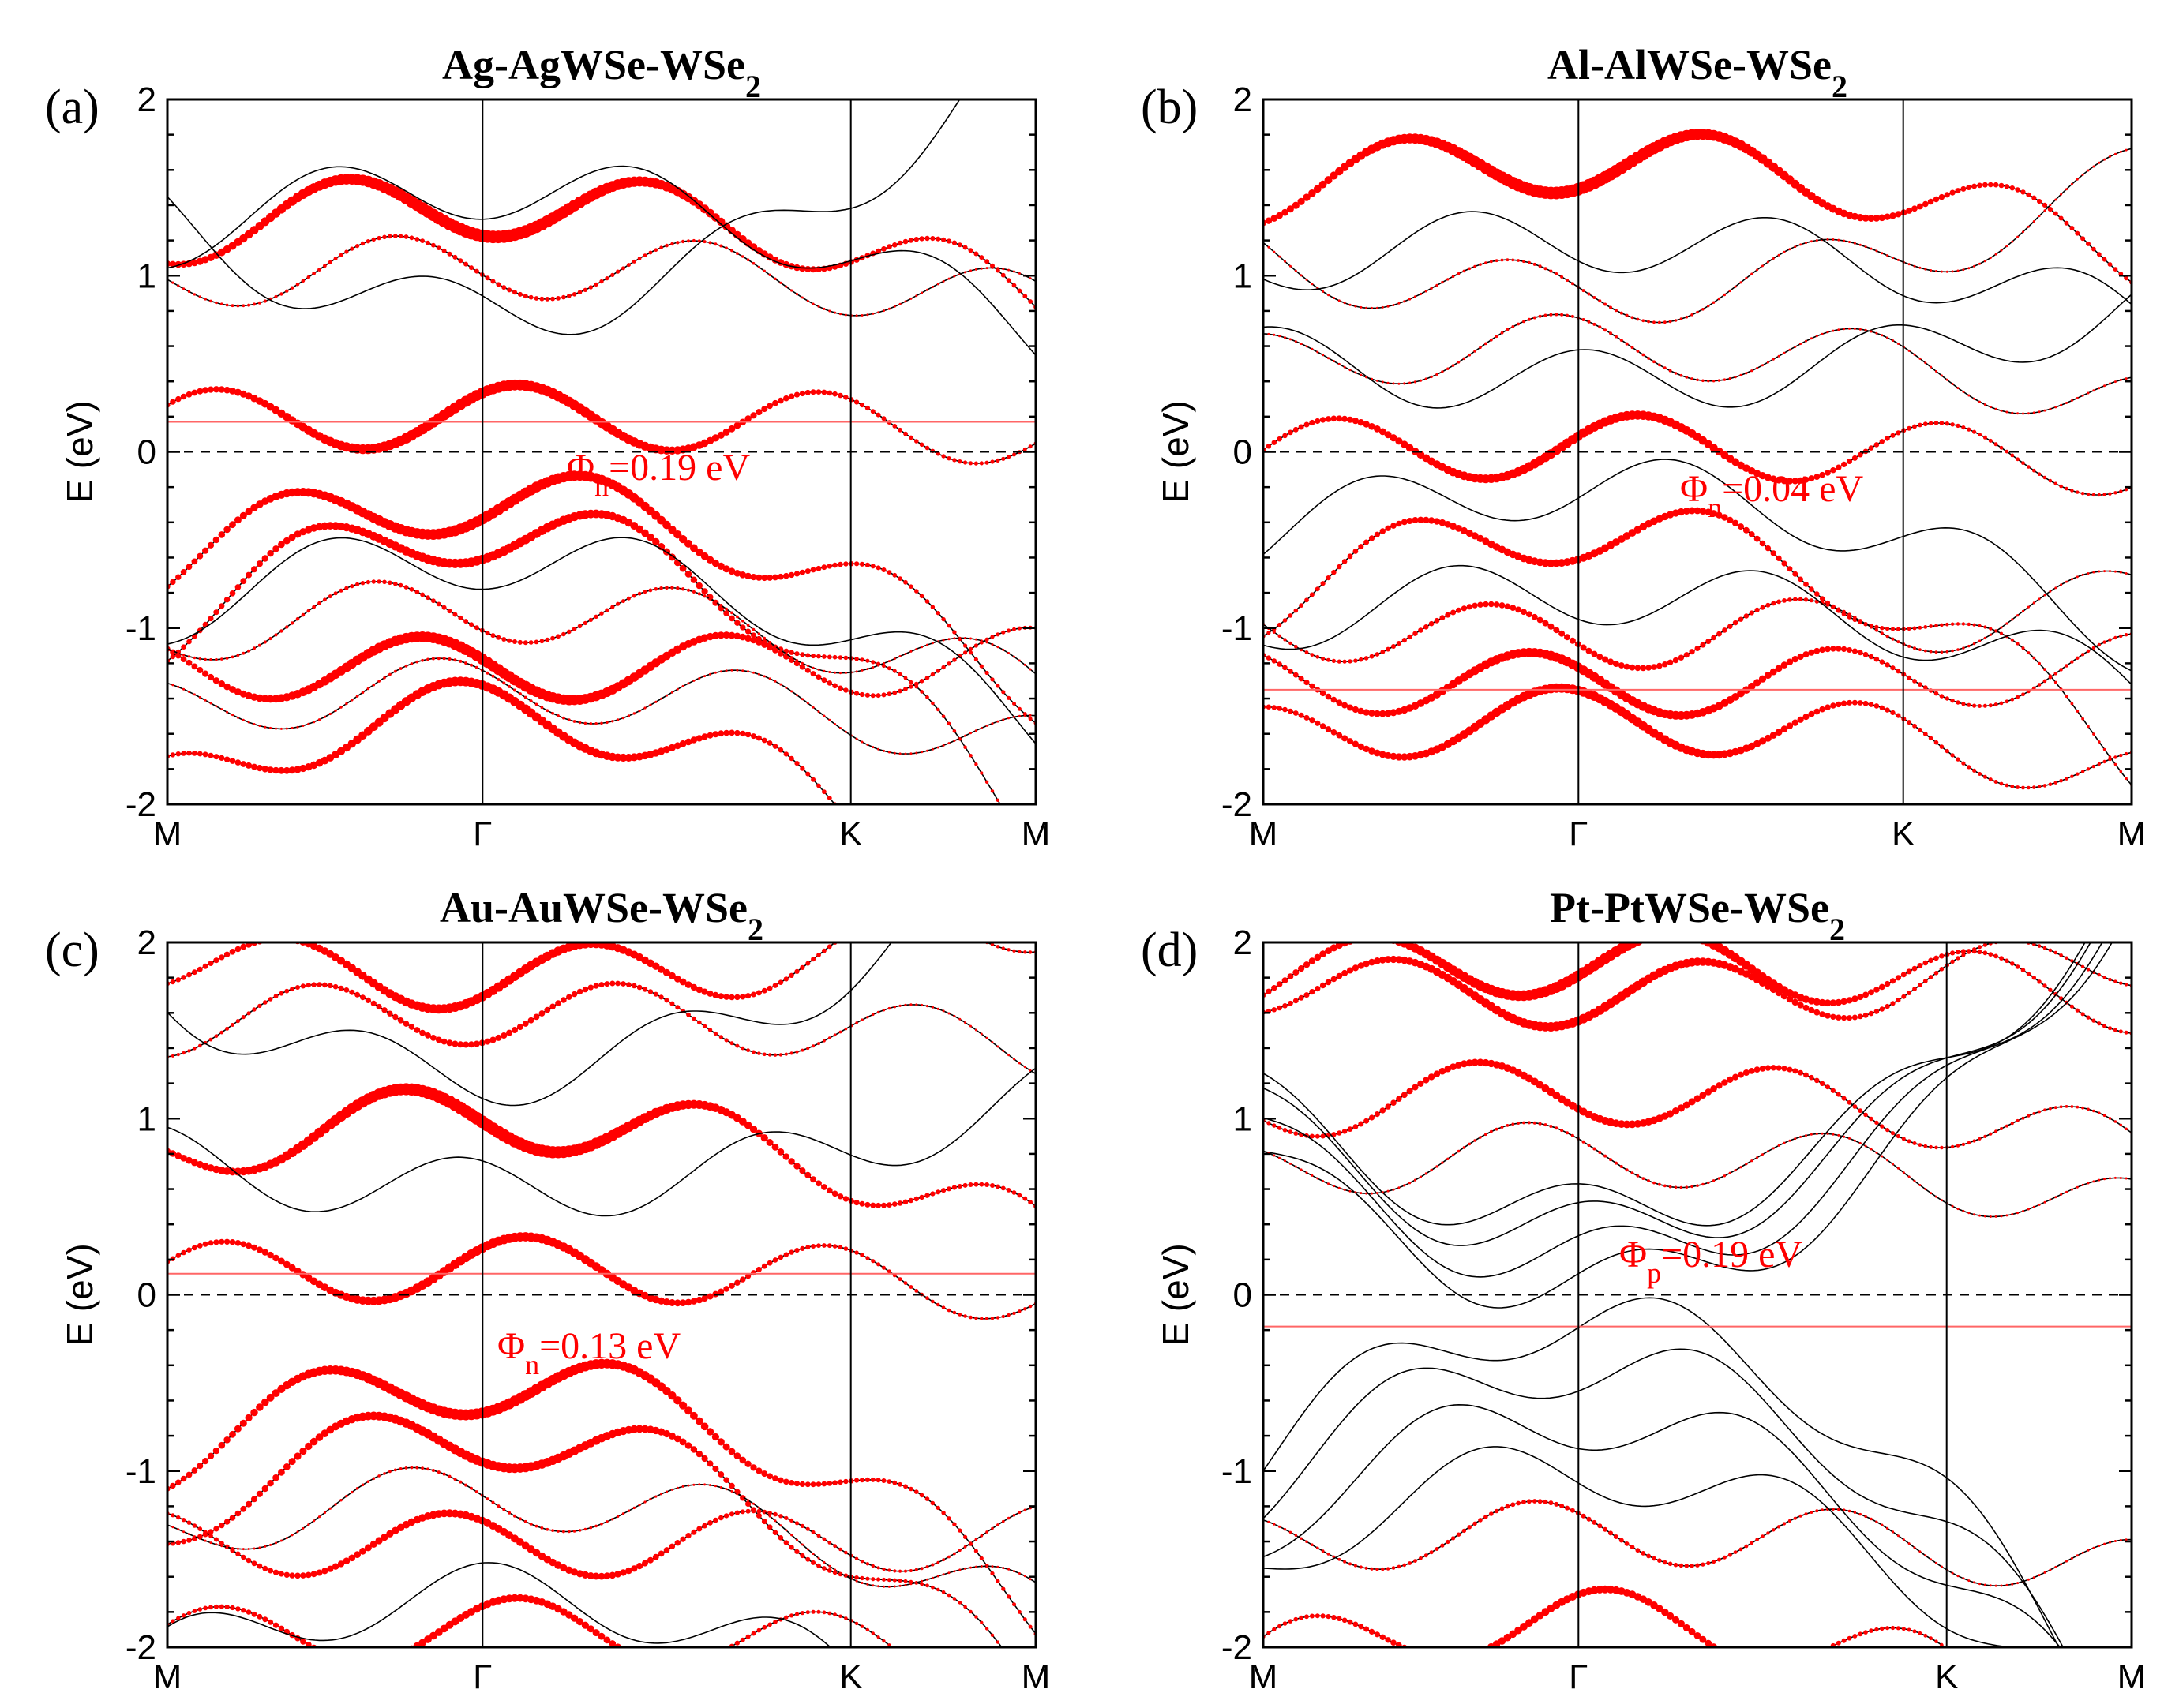 The width and height of the screenshot is (2179, 1708). What do you see at coordinates (482, 834) in the screenshot?
I see `k-point-label: Γ` at bounding box center [482, 834].